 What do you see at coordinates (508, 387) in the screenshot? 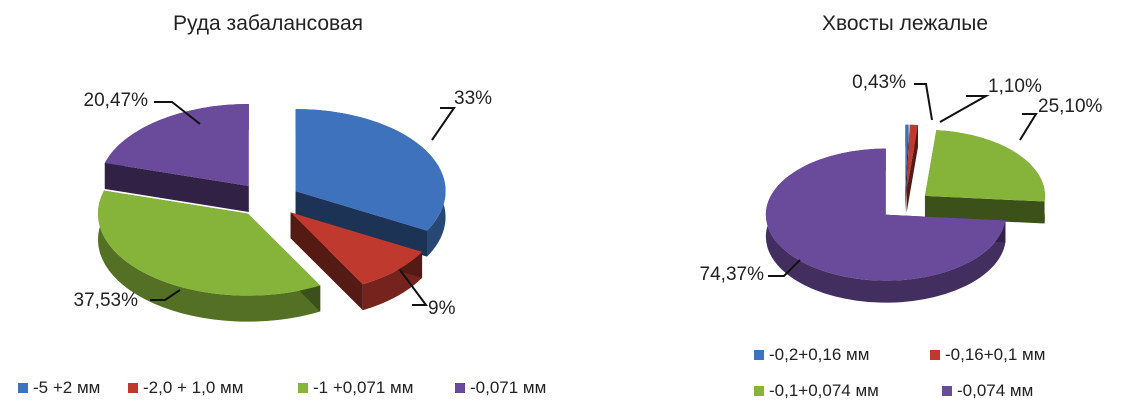
I see `legend-label: -0,071 мм` at bounding box center [508, 387].